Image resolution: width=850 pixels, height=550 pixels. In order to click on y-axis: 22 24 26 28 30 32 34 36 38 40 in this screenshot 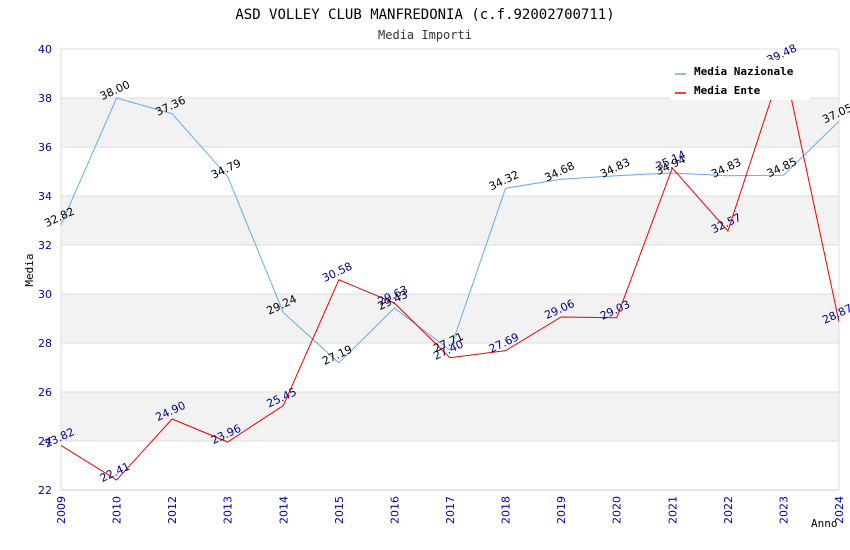, I will do `click(45, 270)`.